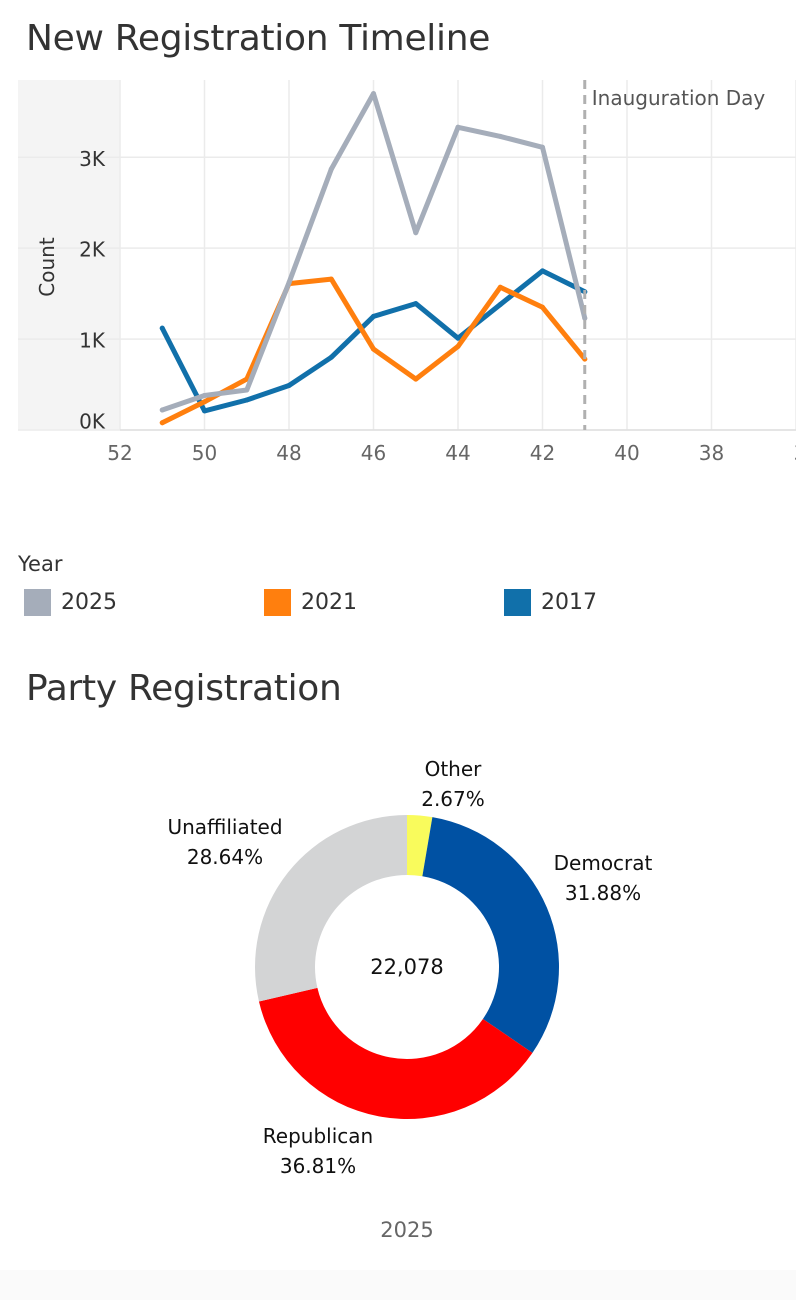  I want to click on donut-caption: 2025, so click(406, 1230).